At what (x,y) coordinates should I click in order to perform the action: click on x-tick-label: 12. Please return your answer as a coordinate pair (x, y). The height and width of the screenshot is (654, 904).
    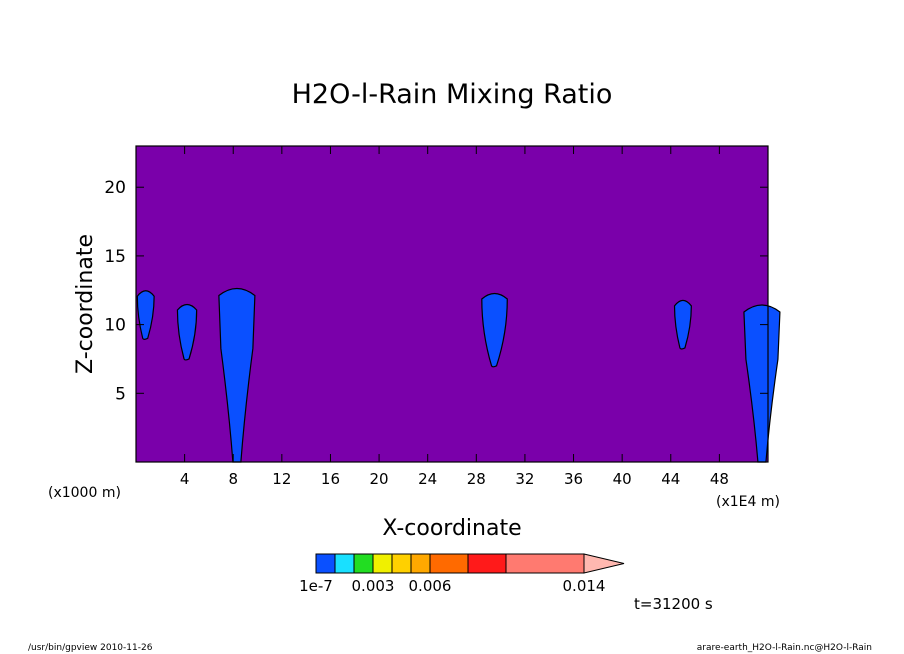
    Looking at the image, I should click on (281, 479).